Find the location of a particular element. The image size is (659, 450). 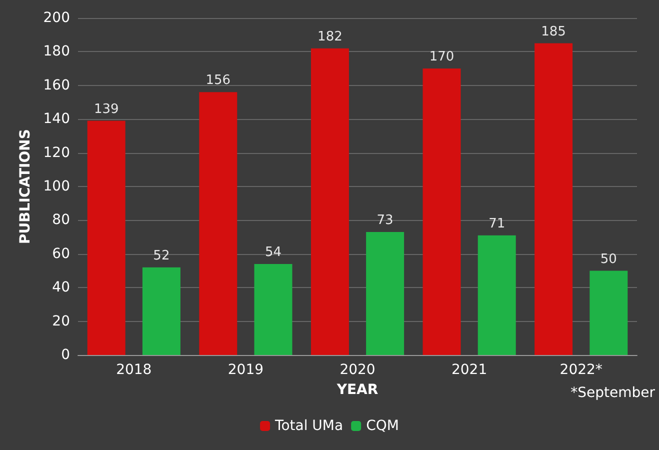

data-label: 52 is located at coordinates (161, 256).